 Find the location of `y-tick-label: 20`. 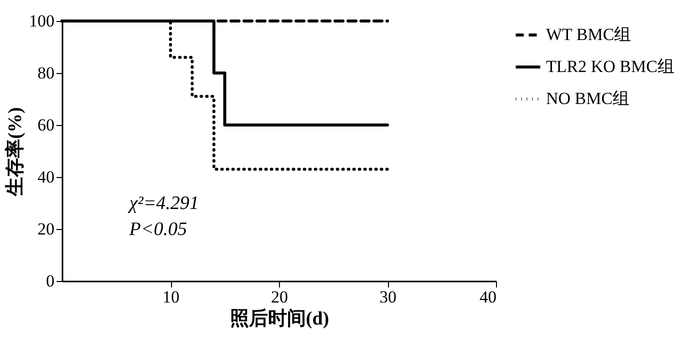

y-tick-label: 20 is located at coordinates (46, 229).